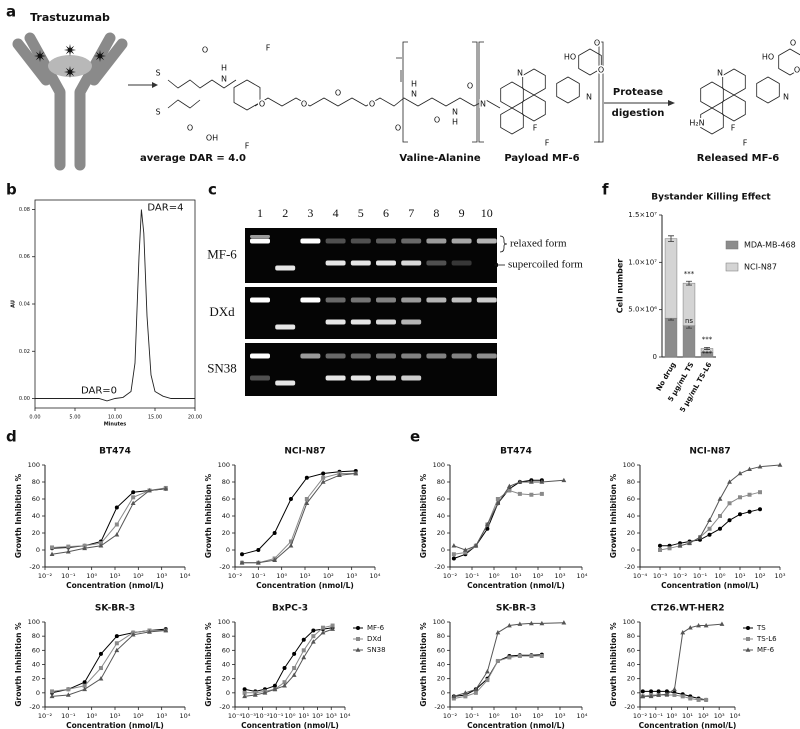  I want to click on x-tick-label: 10⁻², so click(235, 576).